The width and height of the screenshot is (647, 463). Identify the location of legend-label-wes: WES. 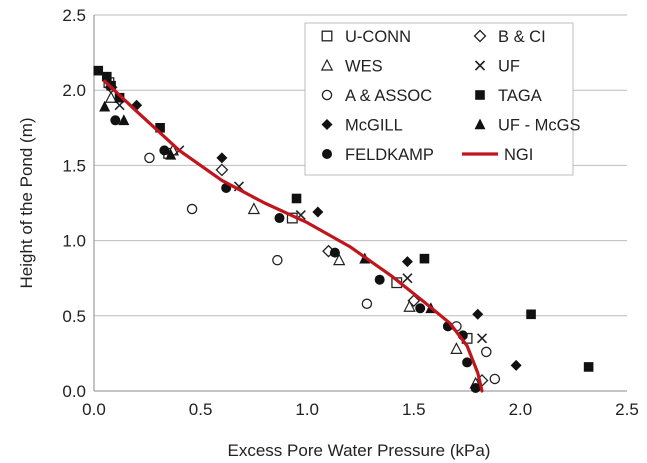
(364, 67).